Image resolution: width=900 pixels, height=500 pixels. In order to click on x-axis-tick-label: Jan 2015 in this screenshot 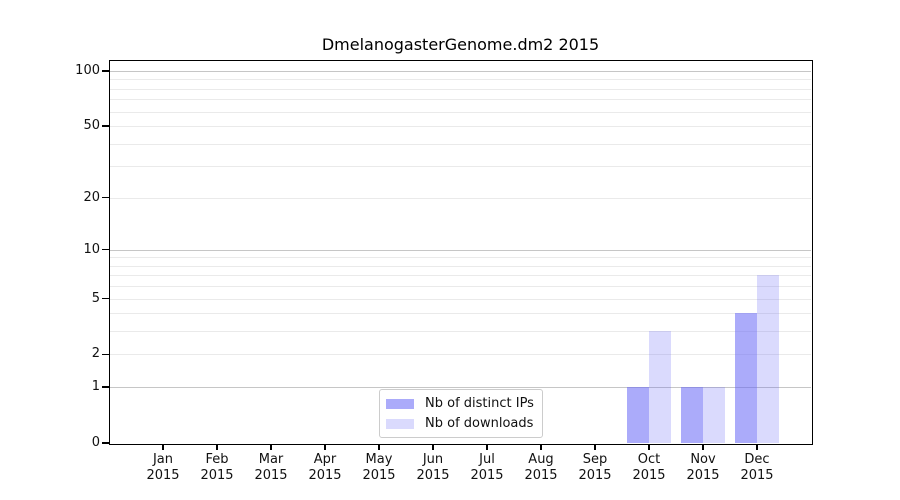, I will do `click(163, 468)`.